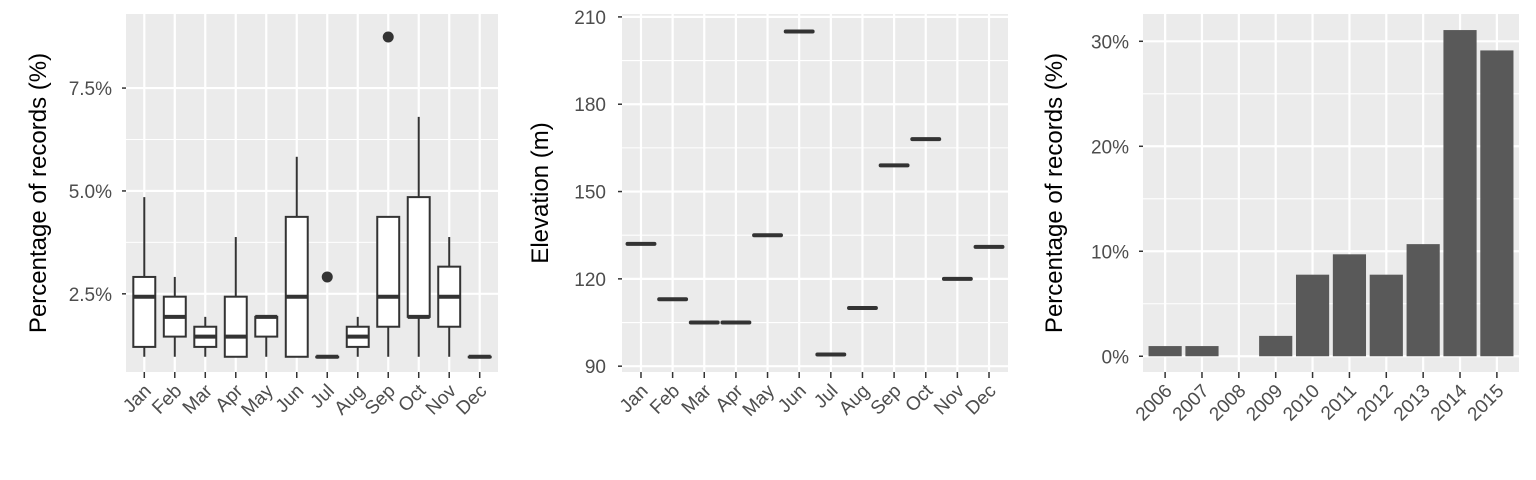 Image resolution: width=1536 pixels, height=480 pixels. Describe the element at coordinates (540, 192) in the screenshot. I see `y-axis-title: Elevation (m)` at that location.